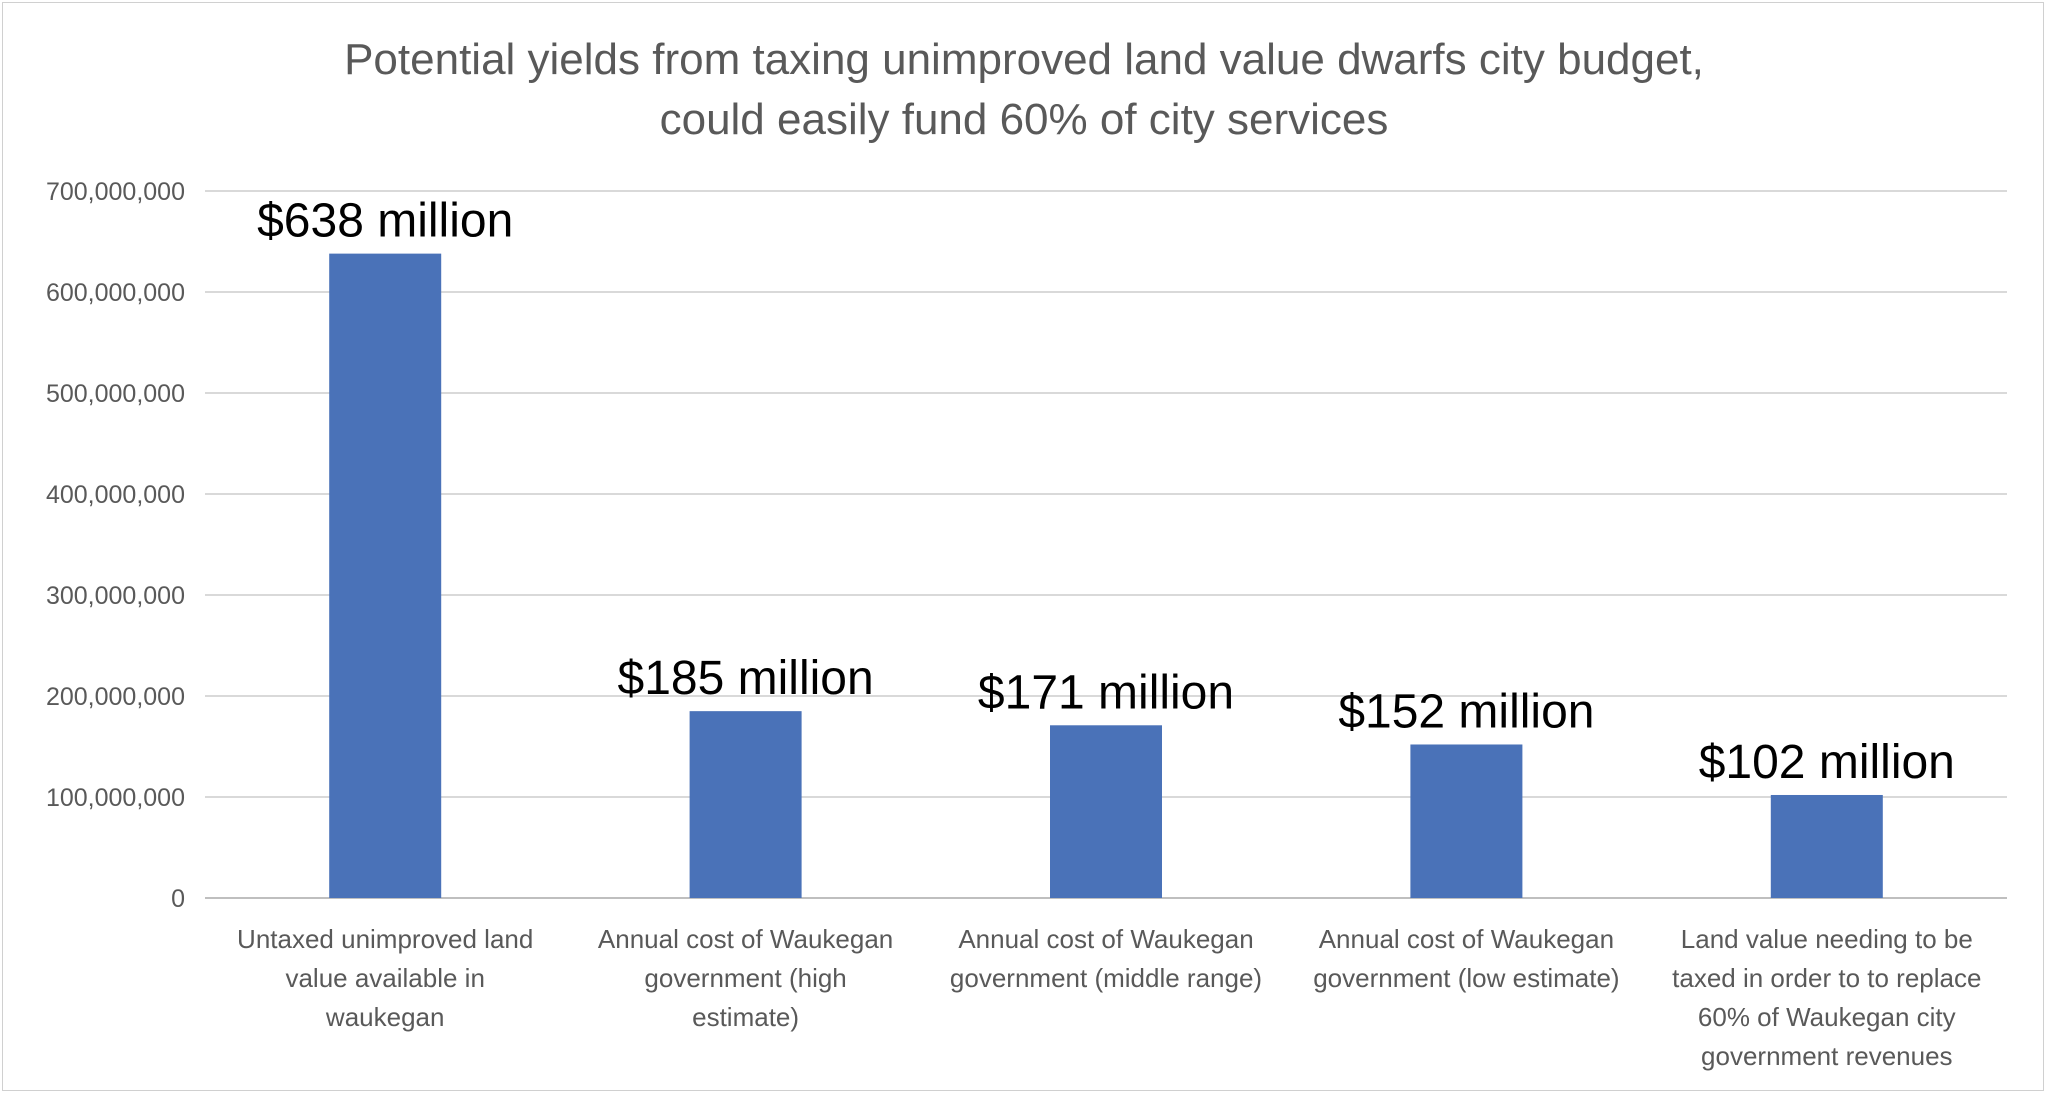 This screenshot has height=1093, width=2048. Describe the element at coordinates (115, 596) in the screenshot. I see `y-tick-label: 300,000,000` at that location.